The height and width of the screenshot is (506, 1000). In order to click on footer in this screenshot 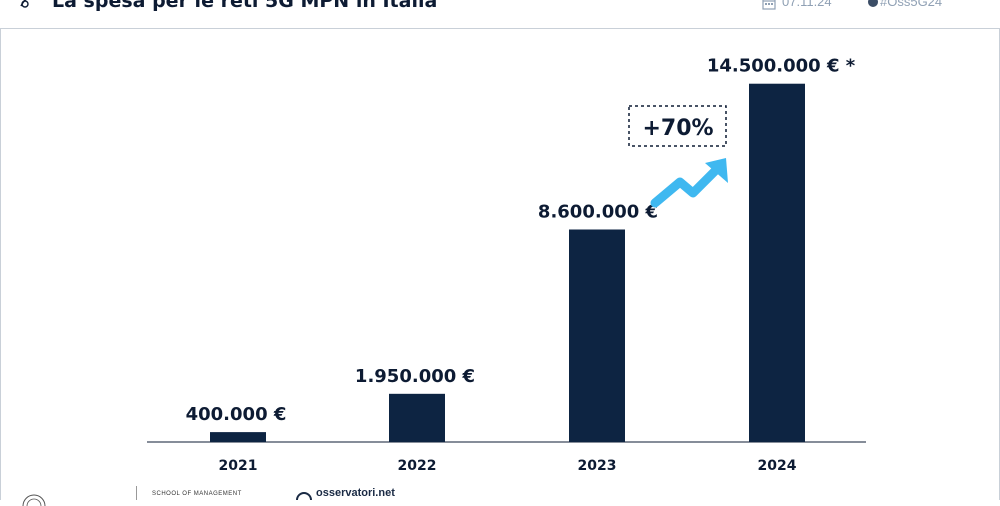, I will do `click(500, 496)`.